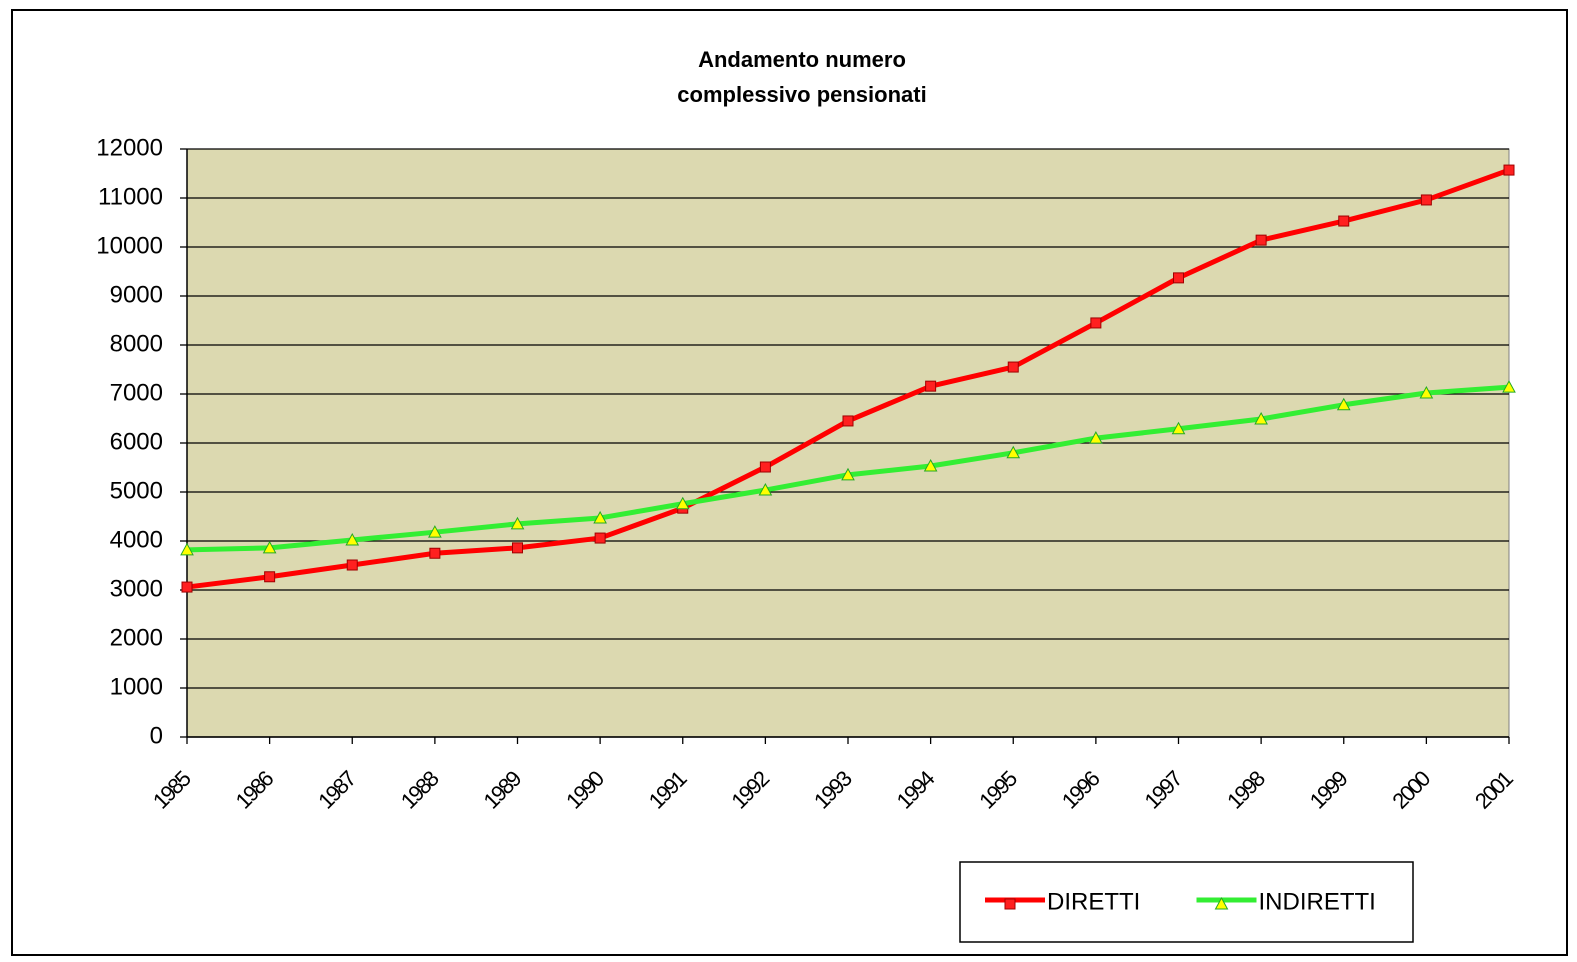 The image size is (1577, 962). I want to click on legend-box, so click(1186, 902).